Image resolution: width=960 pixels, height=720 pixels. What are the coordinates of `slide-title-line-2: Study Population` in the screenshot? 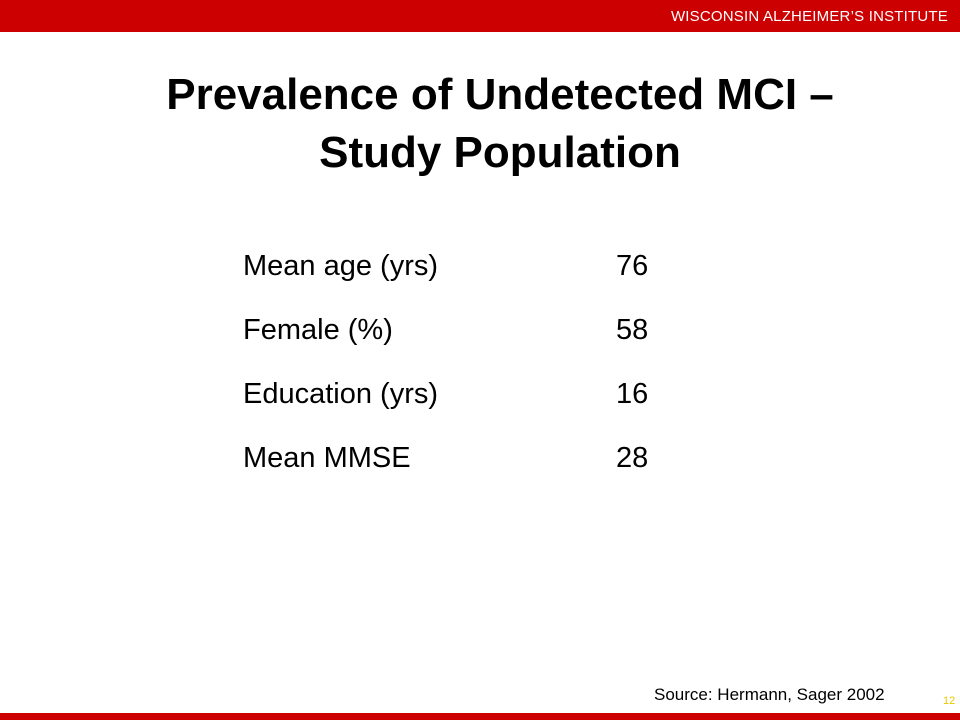 It's located at (500, 152).